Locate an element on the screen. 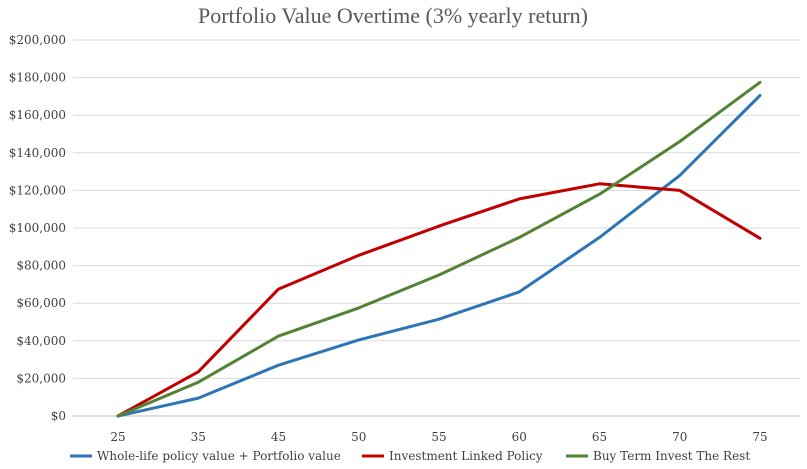 The image size is (807, 469). y-tick-label: $80,000 is located at coordinates (41, 266).